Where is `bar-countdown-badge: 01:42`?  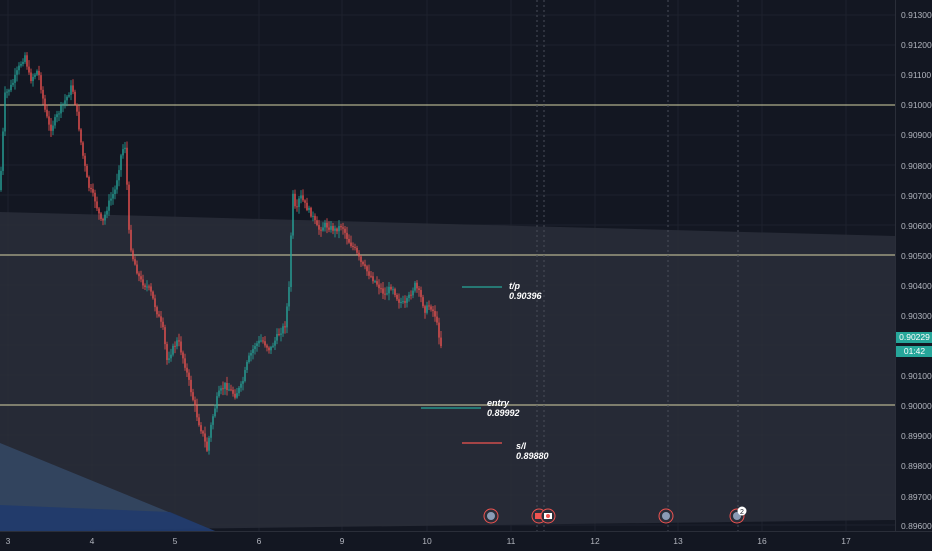 bar-countdown-badge: 01:42 is located at coordinates (914, 351).